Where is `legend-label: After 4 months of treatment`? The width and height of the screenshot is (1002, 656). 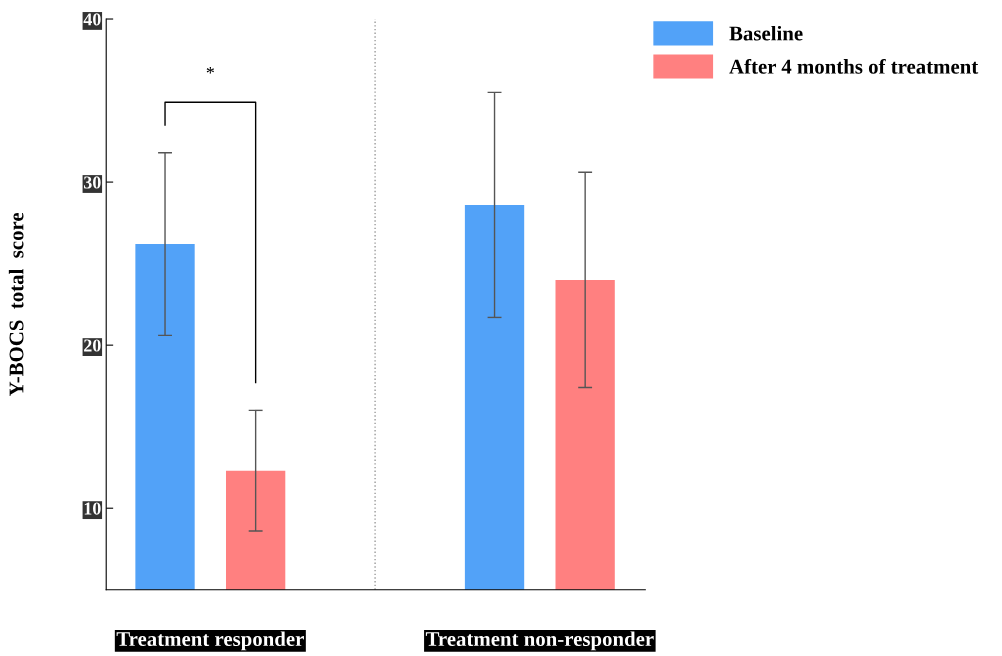 legend-label: After 4 months of treatment is located at coordinates (854, 66).